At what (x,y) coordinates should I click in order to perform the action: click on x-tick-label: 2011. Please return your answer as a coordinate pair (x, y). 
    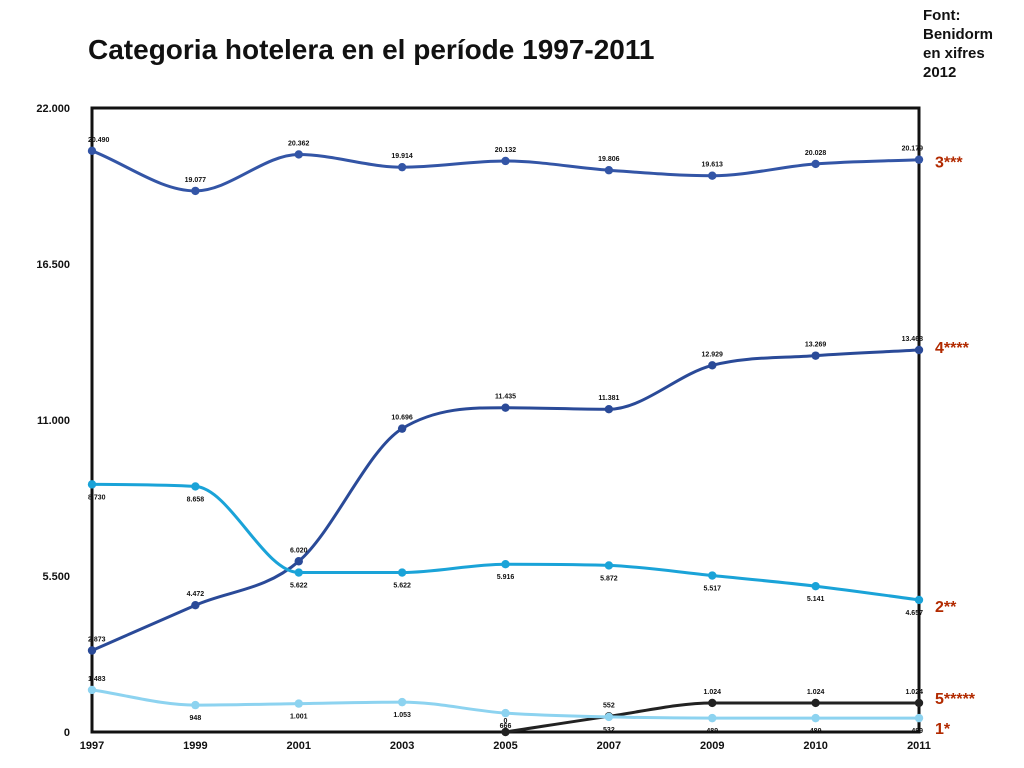
    Looking at the image, I should click on (919, 746).